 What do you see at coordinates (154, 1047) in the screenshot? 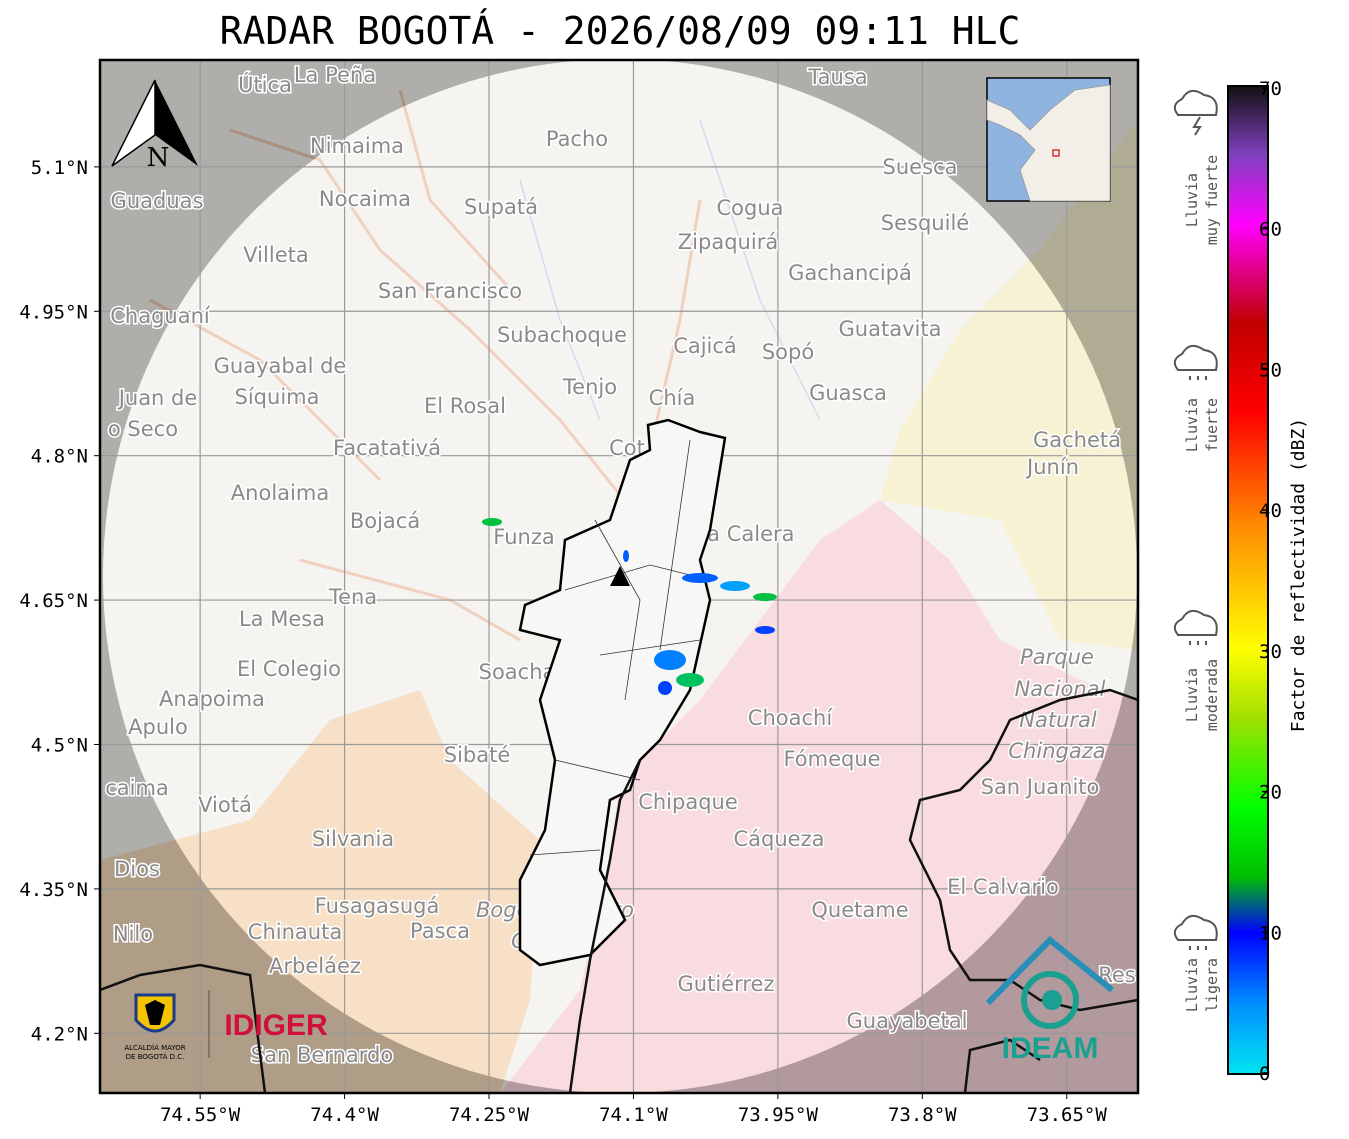
I see `logo-text: ALCALDÍA MAYOR` at bounding box center [154, 1047].